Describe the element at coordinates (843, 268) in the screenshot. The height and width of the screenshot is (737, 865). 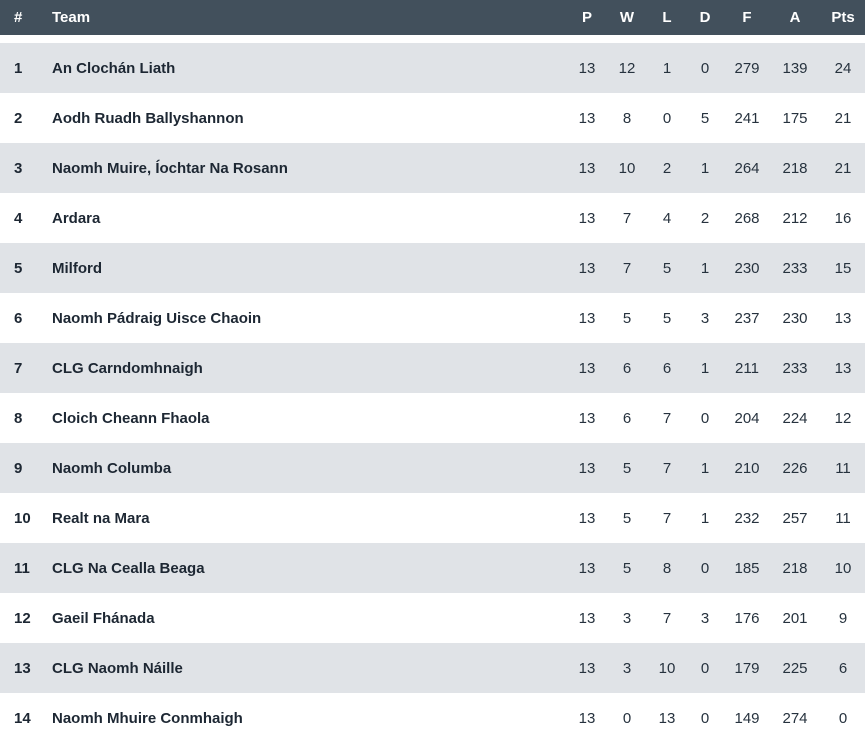
I see `points-cell: 15` at that location.